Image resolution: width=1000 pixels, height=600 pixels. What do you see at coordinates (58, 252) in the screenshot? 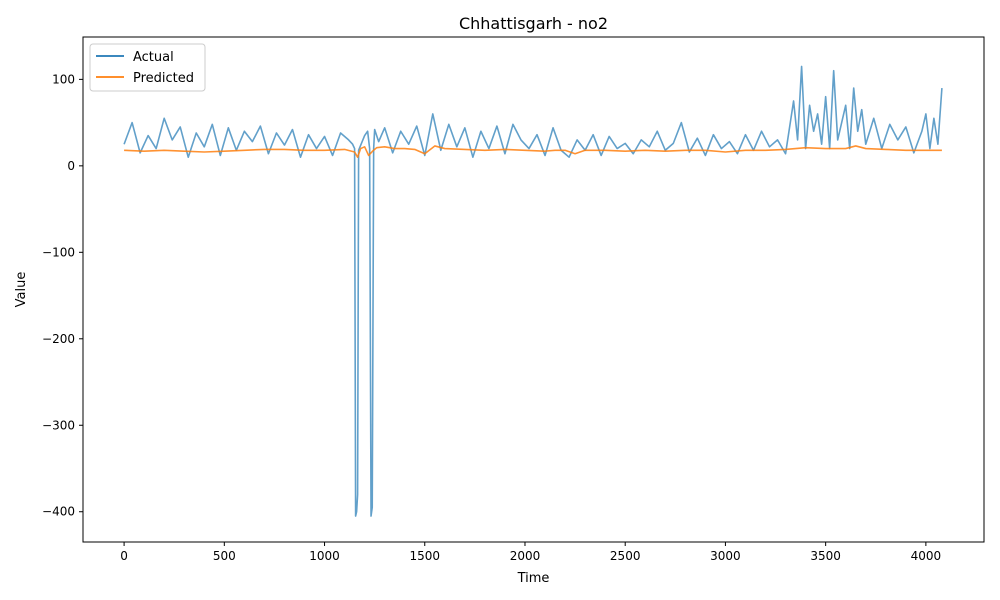
I see `y-tick-label: −100` at bounding box center [58, 252].